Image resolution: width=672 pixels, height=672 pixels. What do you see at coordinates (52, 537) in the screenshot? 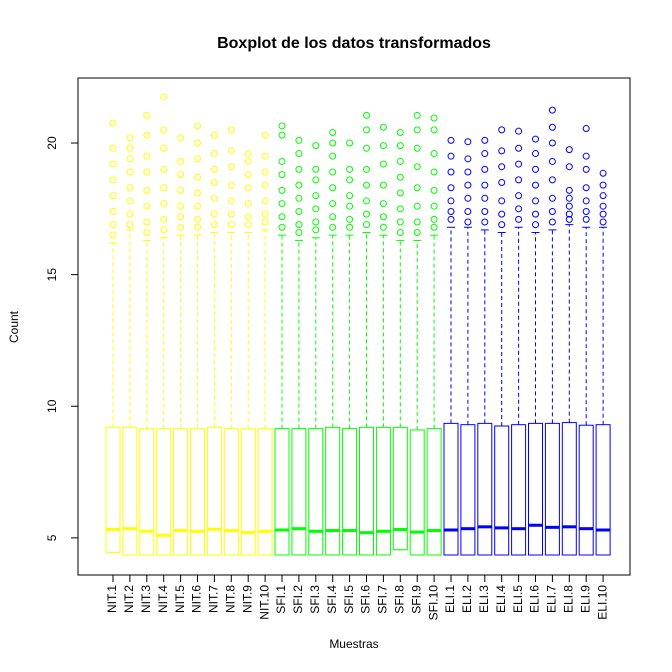
I see `y-tick-label: 5` at bounding box center [52, 537].